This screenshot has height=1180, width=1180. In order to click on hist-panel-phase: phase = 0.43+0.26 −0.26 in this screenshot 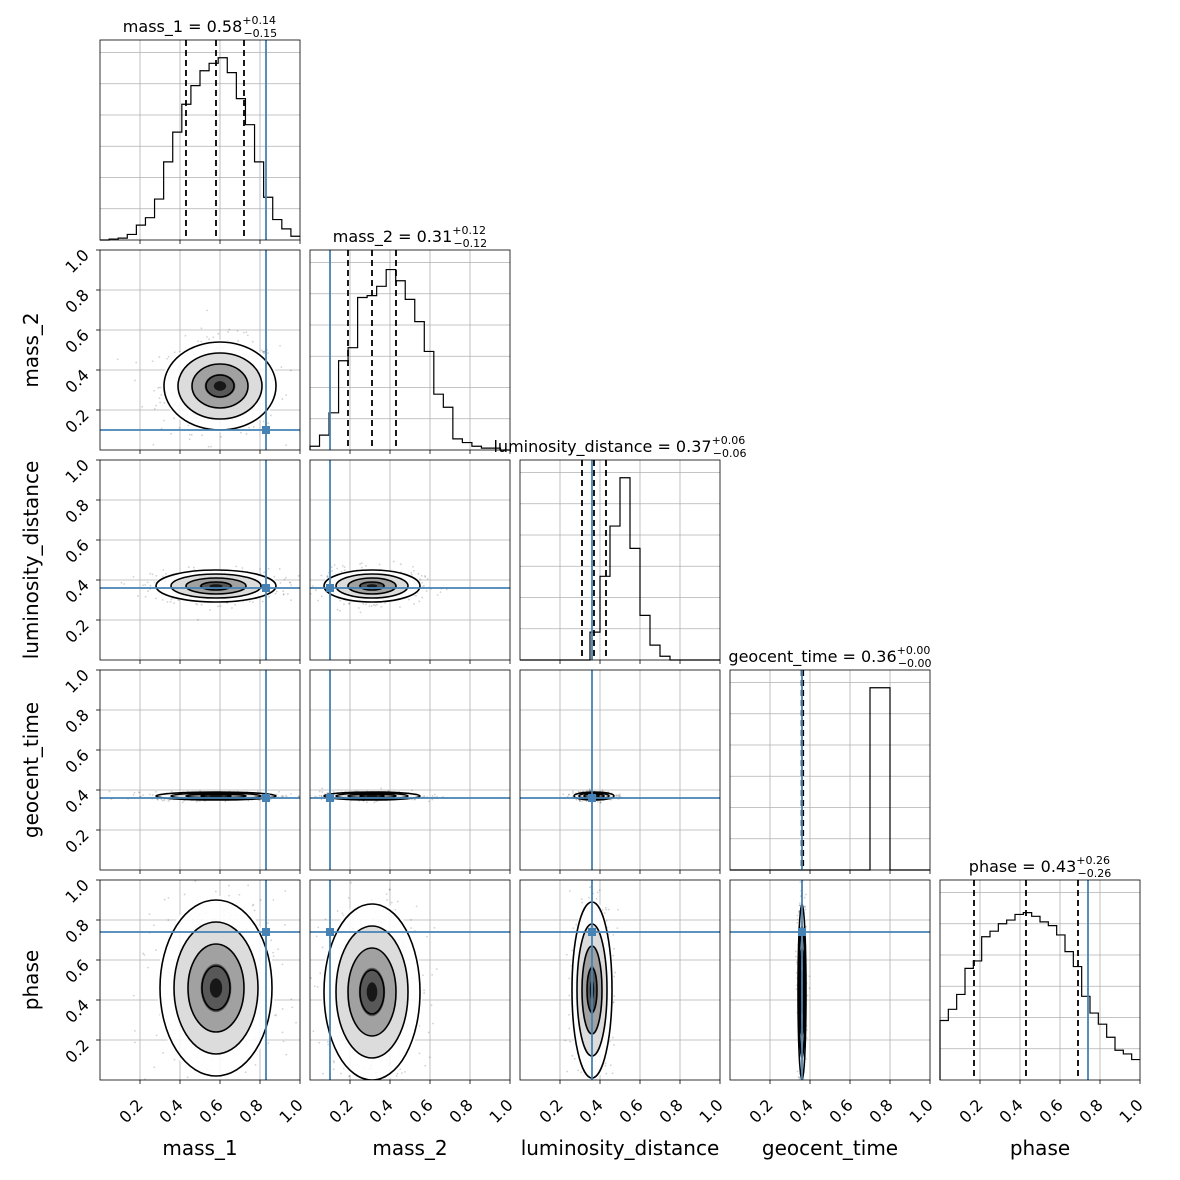, I will do `click(1040, 969)`.